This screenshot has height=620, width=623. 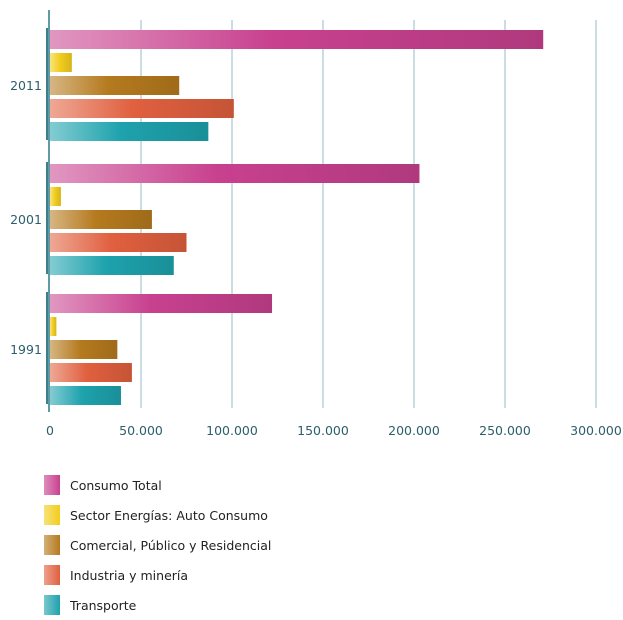 I want to click on legend-label: Industria y minería, so click(x=129, y=575).